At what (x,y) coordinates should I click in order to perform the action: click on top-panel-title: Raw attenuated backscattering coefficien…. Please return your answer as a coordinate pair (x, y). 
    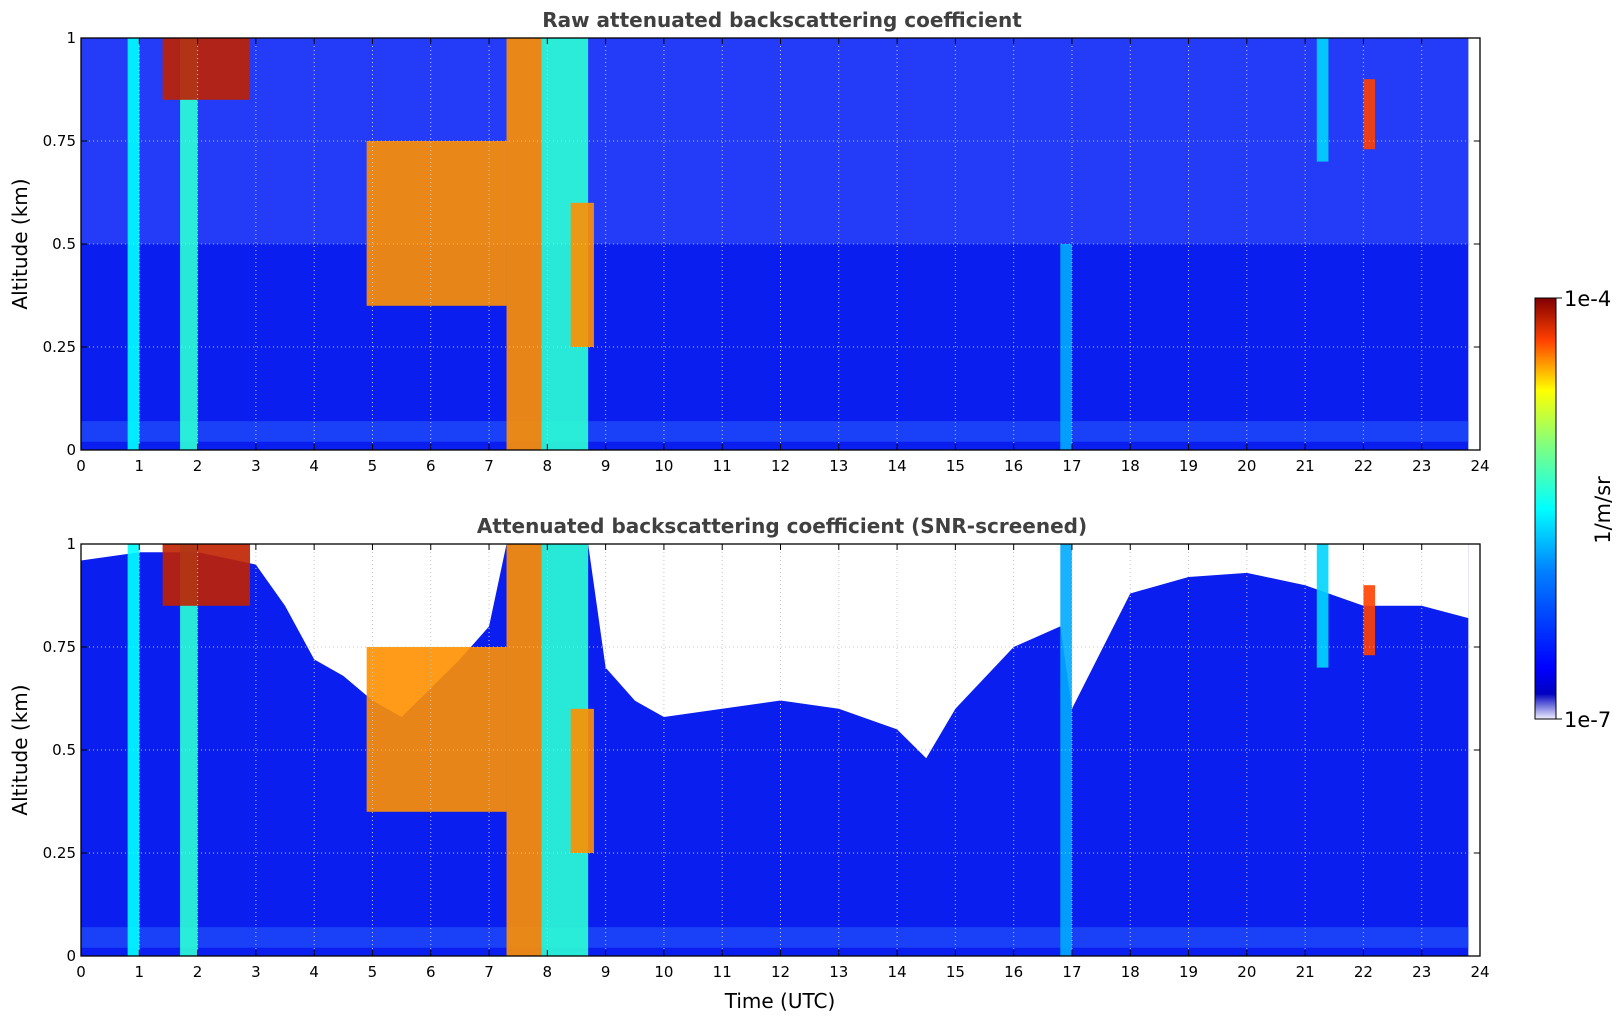
    Looking at the image, I should click on (782, 20).